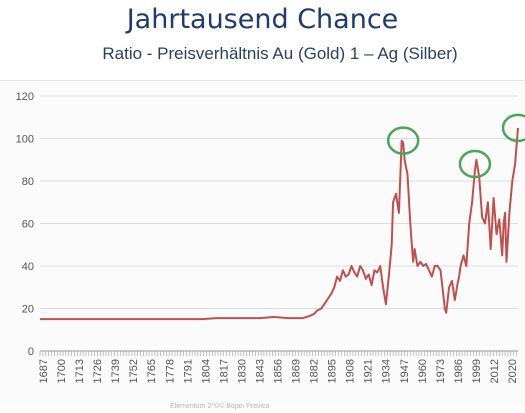 The width and height of the screenshot is (525, 413). I want to click on x-tick-label: 1973, so click(441, 371).